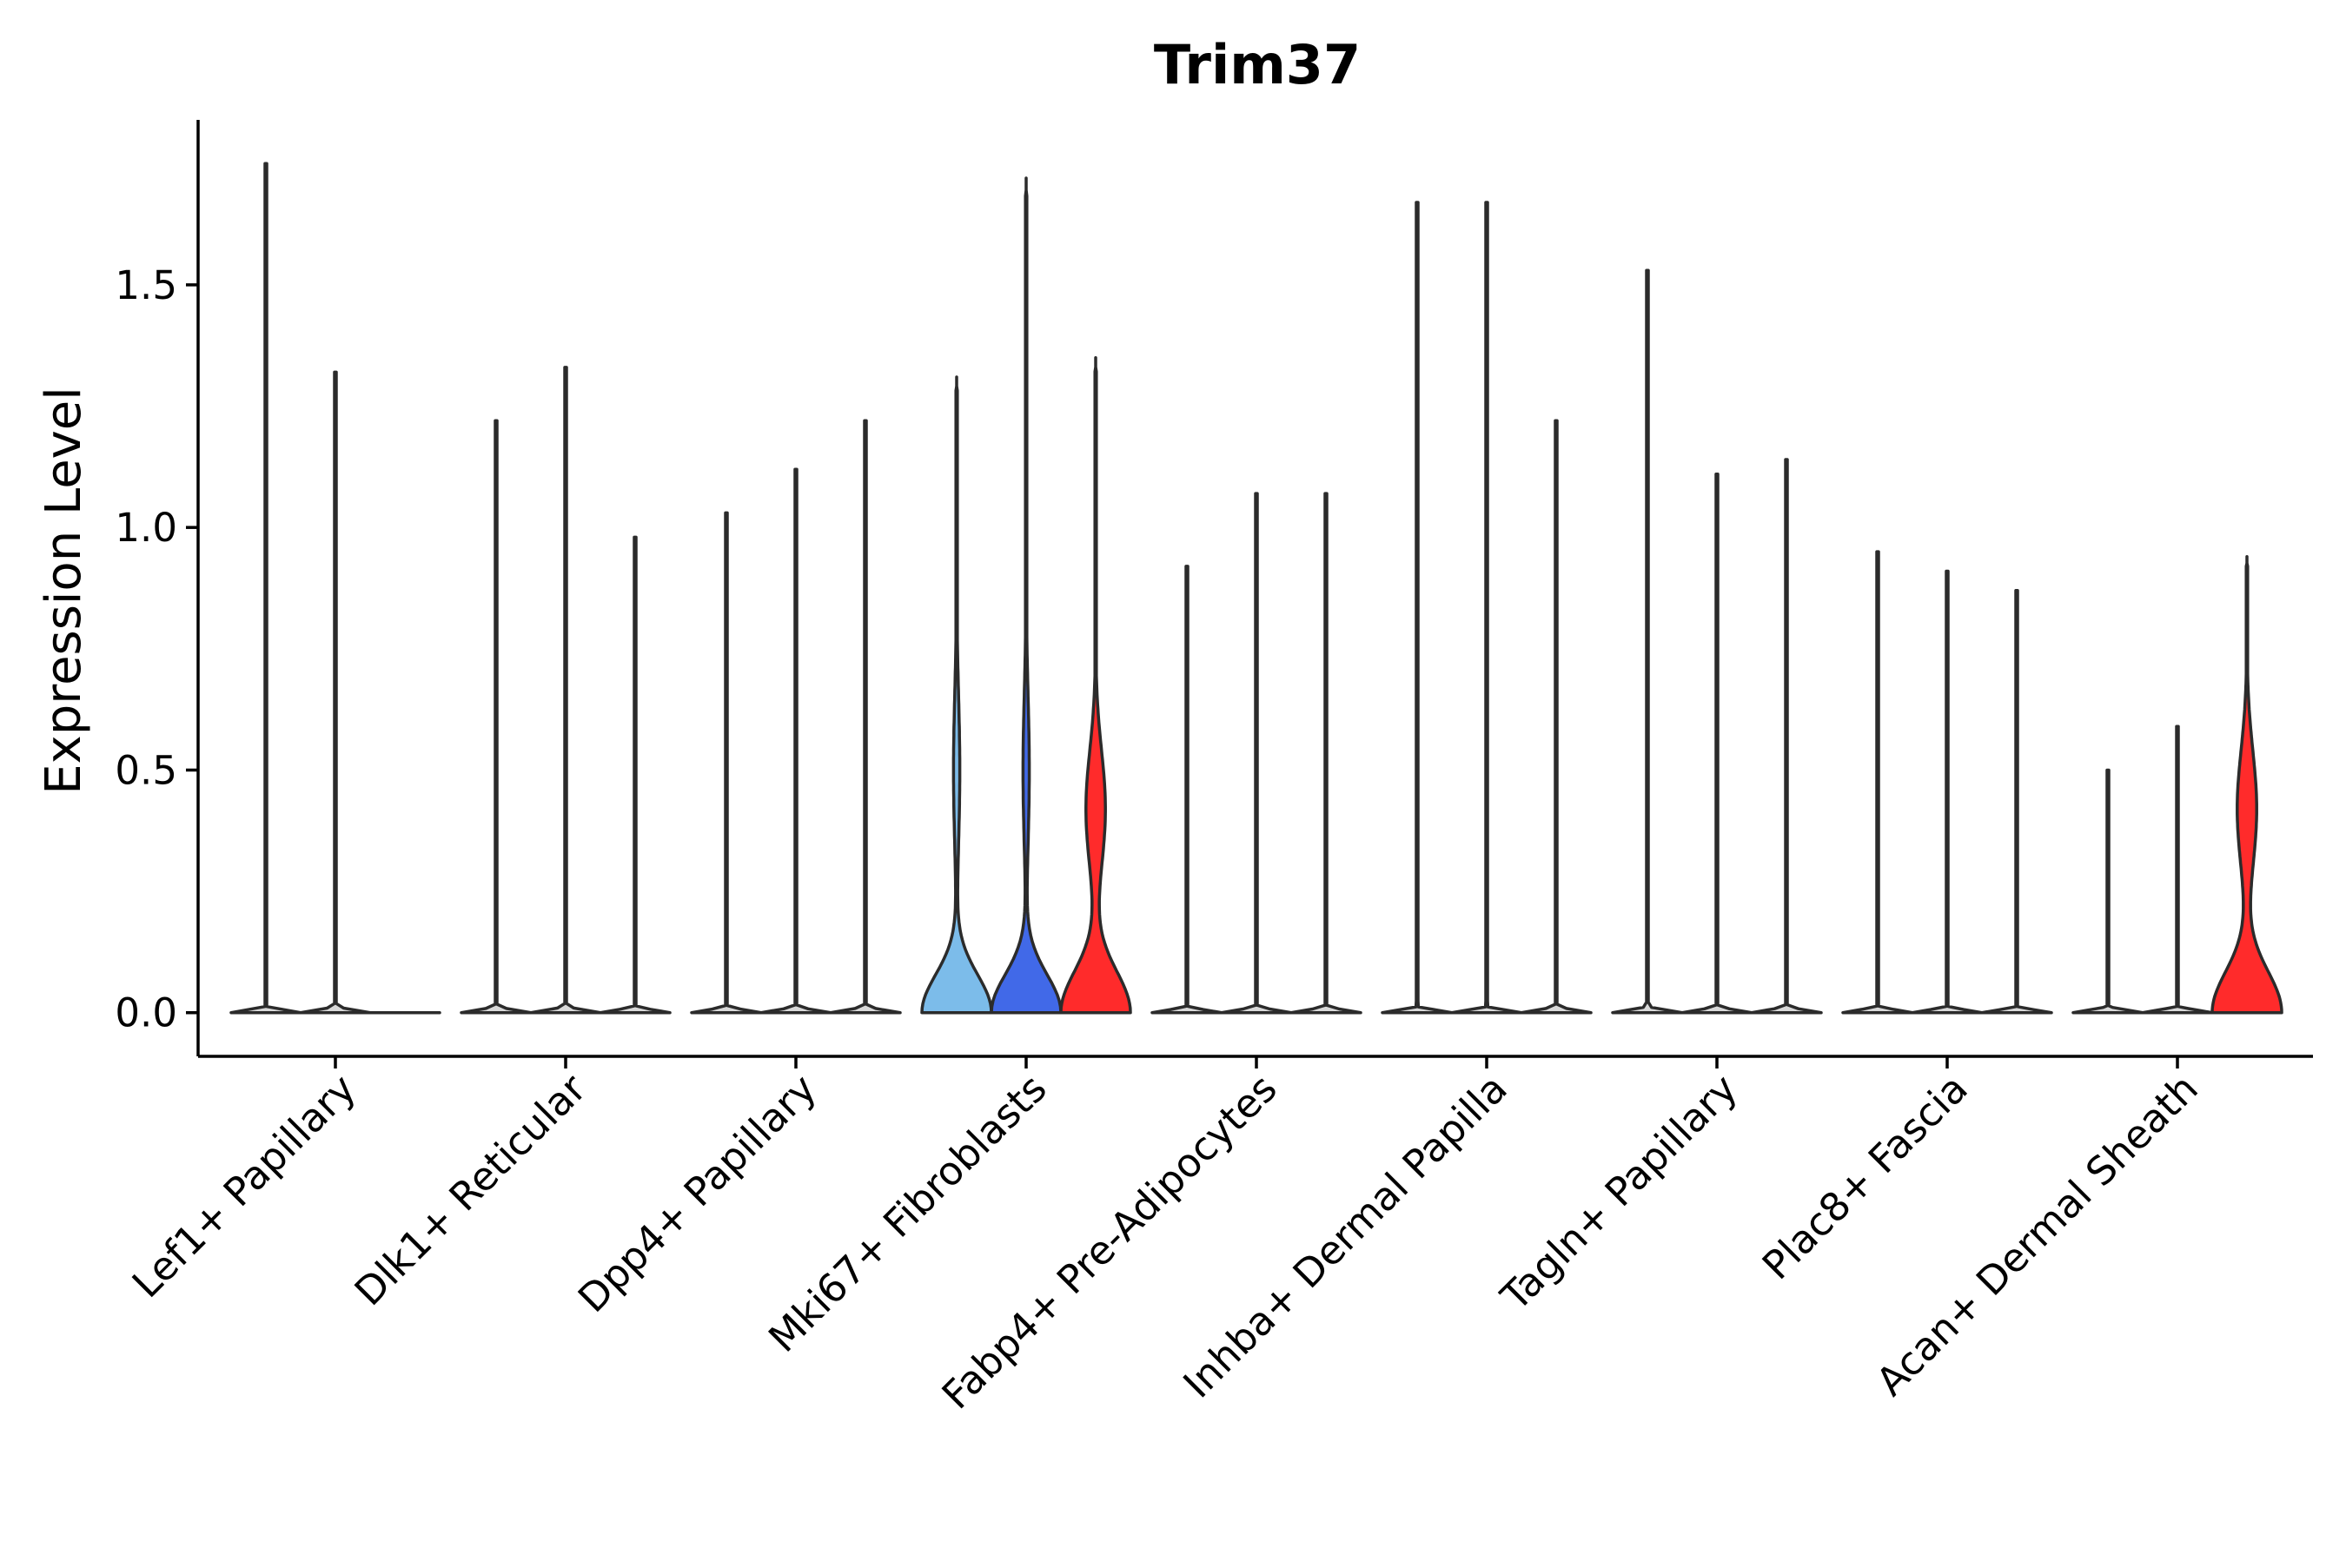  I want to click on x-tick-label: Tagln+ Papillary, so click(1619, 1192).